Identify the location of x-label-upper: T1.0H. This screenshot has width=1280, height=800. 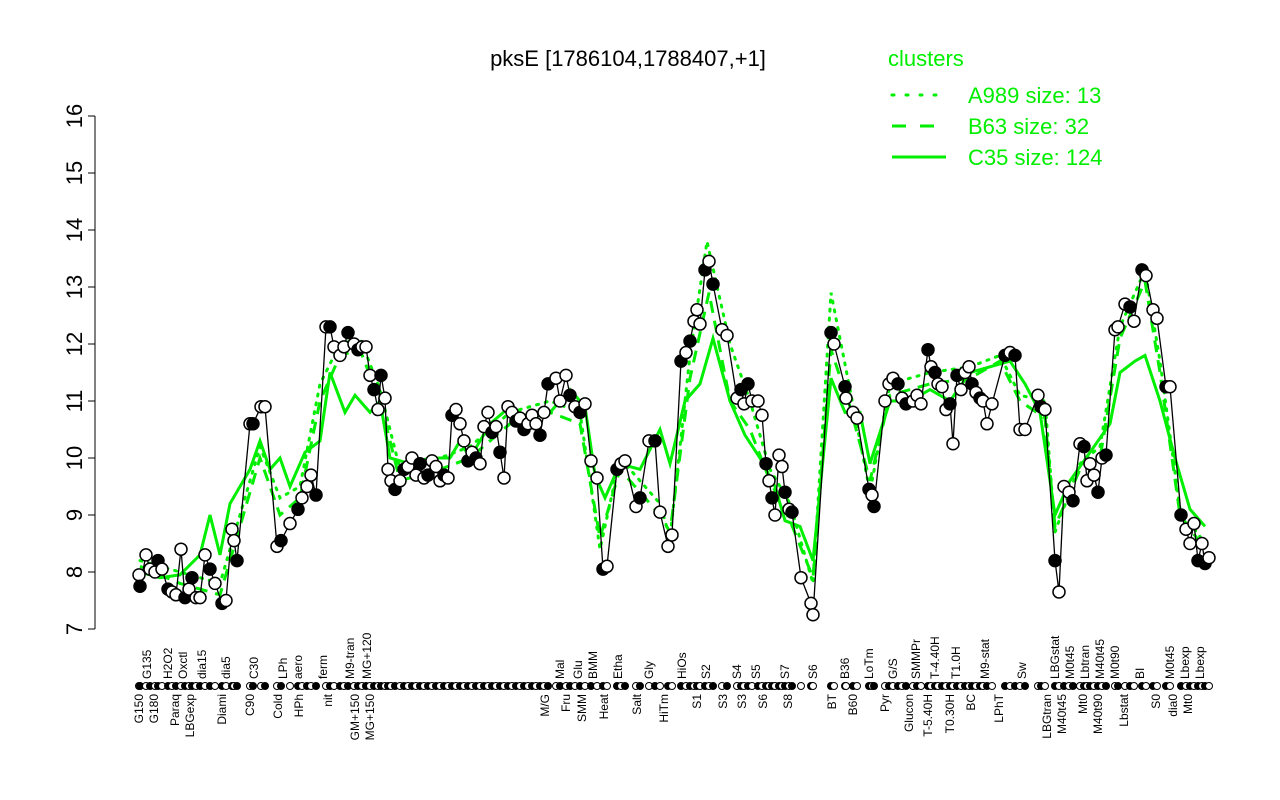
(956, 662).